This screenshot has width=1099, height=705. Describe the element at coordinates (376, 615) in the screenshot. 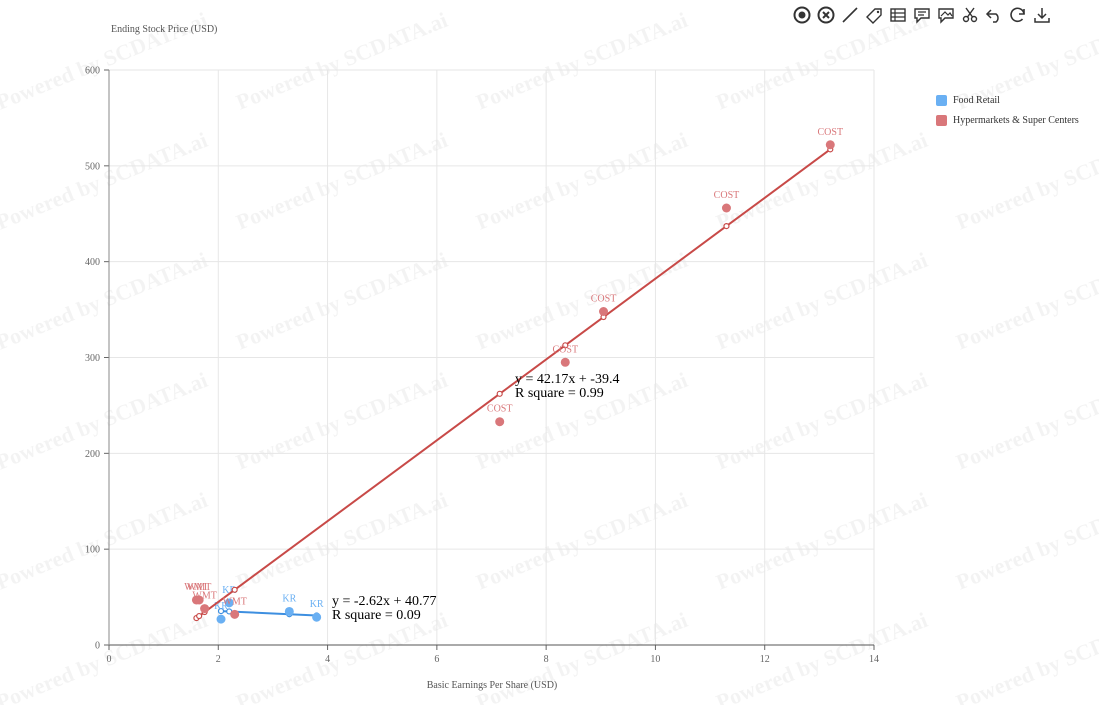

I see `food-rsquare: R square = 0.09` at that location.